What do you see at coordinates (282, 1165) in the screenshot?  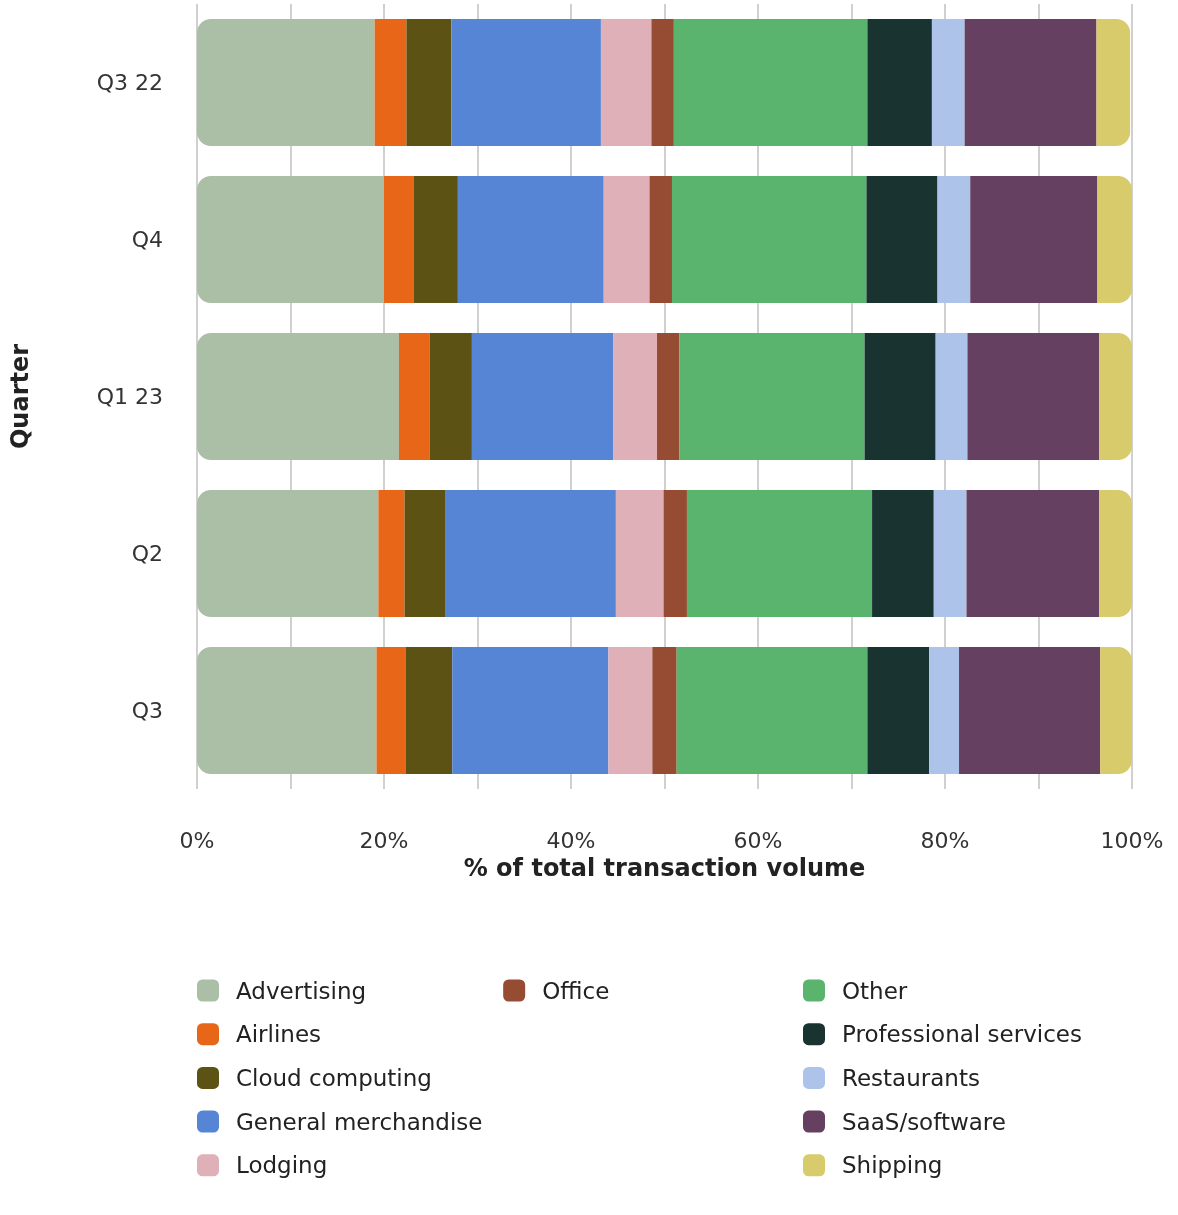 I see `legend-label: Lodging` at bounding box center [282, 1165].